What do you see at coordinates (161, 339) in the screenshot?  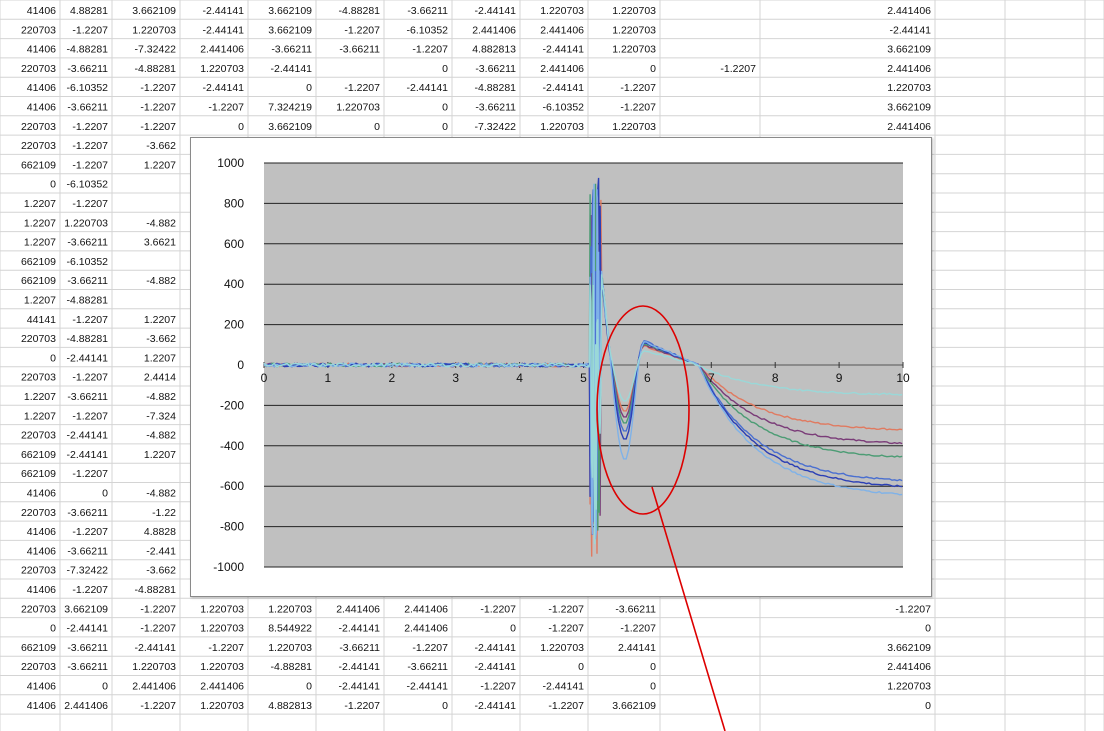 I see `cell-value: -3.662` at bounding box center [161, 339].